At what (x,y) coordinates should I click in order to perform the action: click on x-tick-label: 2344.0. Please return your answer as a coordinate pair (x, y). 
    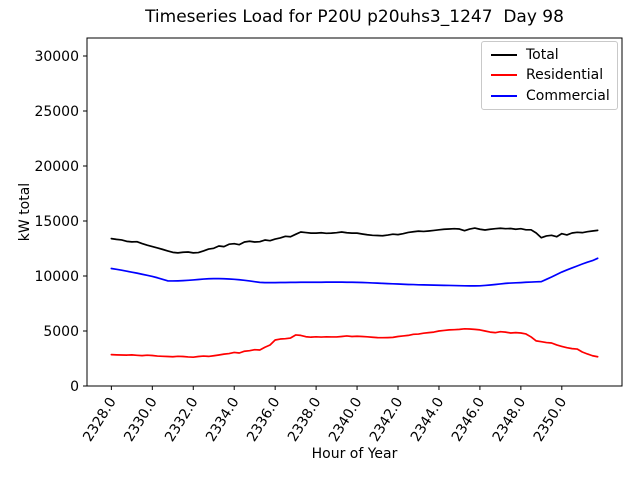
    Looking at the image, I should click on (428, 420).